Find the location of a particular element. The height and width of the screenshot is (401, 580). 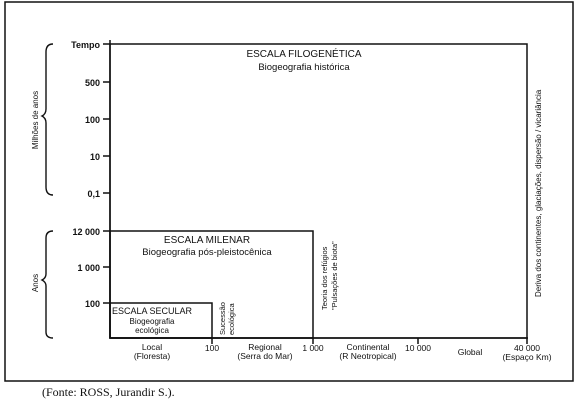

x-label-10000: 10 000 is located at coordinates (418, 348).